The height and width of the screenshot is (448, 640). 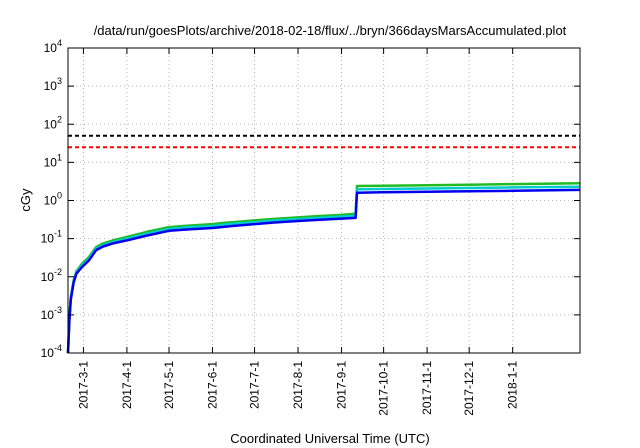 What do you see at coordinates (427, 388) in the screenshot?
I see `x-tick-label: 2017-11-1` at bounding box center [427, 388].